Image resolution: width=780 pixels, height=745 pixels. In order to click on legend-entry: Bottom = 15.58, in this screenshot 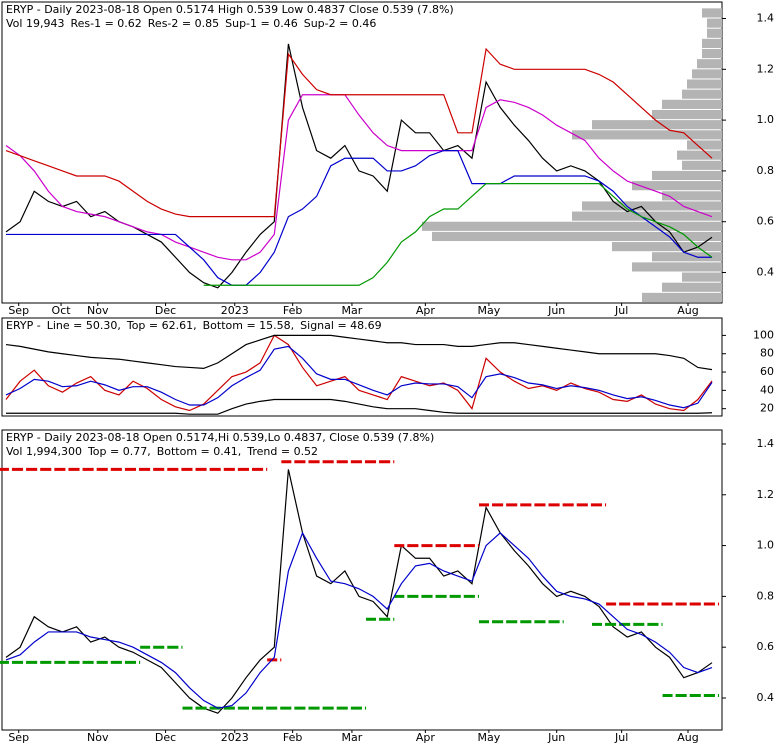, I will do `click(249, 325)`.